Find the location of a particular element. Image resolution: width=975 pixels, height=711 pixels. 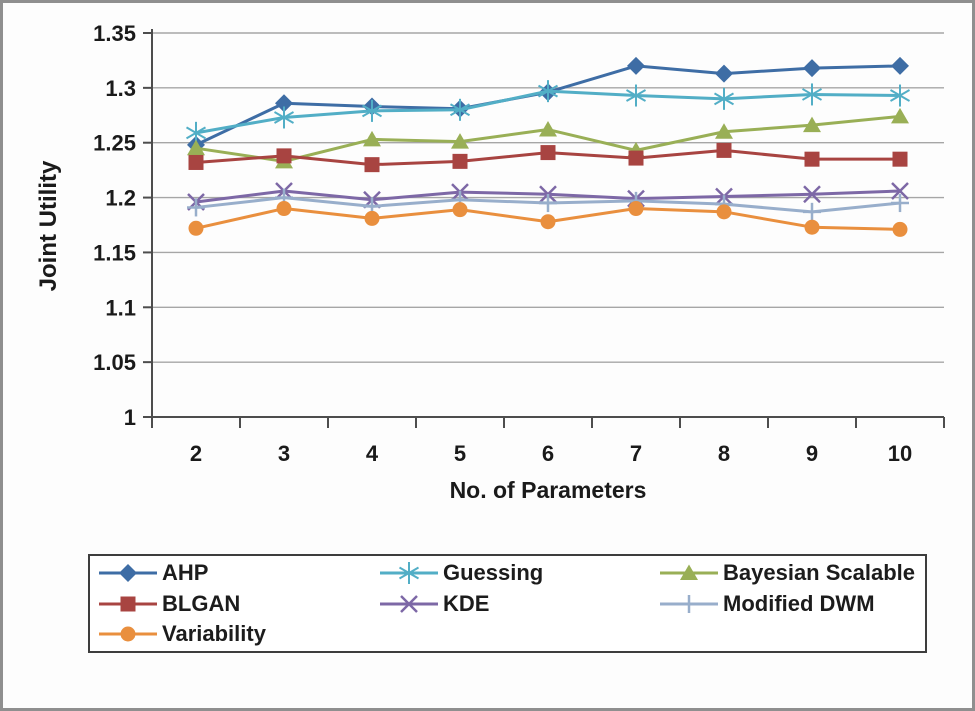

y-tick-label: 1 is located at coordinates (130, 417).